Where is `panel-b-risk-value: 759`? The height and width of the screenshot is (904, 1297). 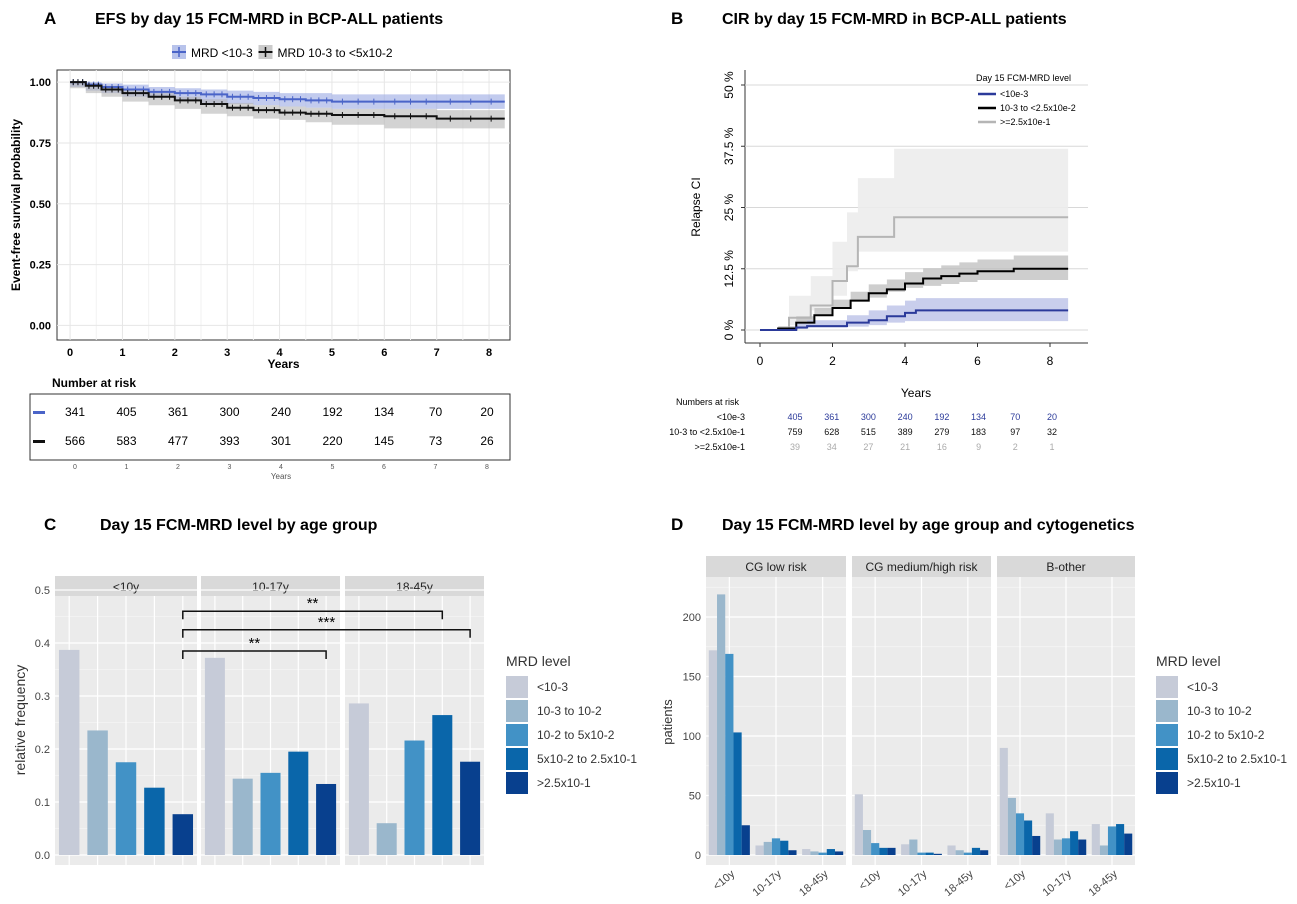 panel-b-risk-value: 759 is located at coordinates (794, 432).